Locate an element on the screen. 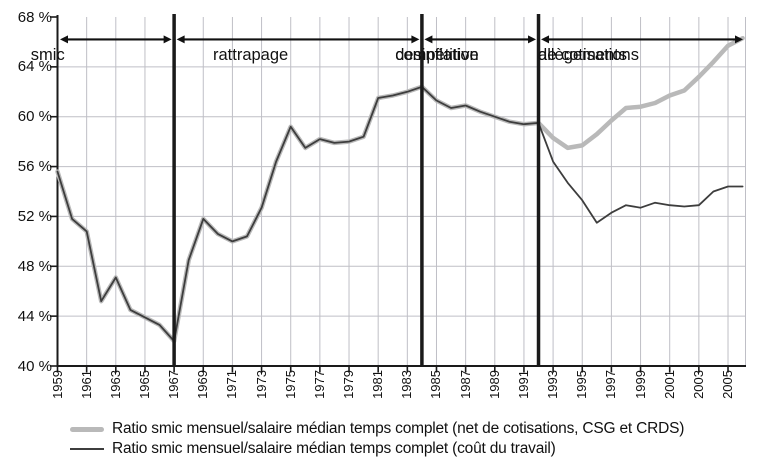 The image size is (759, 465). y-tick-label: 52 % is located at coordinates (34, 216).